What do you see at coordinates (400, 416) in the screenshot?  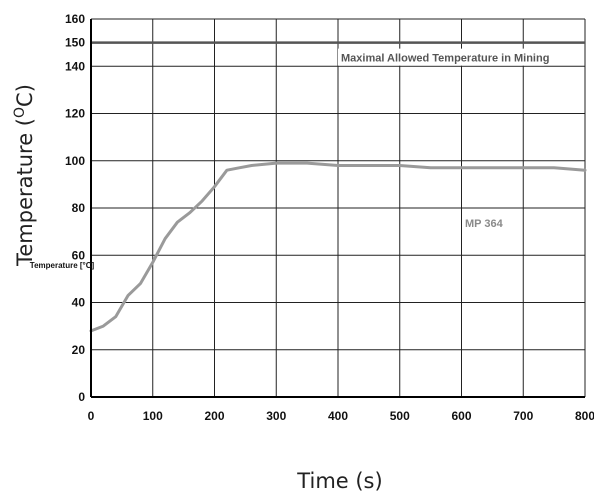 I see `x-tick-label-500: 500` at bounding box center [400, 416].